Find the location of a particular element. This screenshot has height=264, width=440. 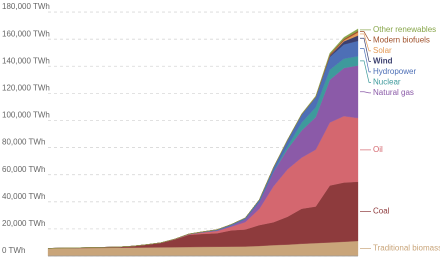

legend-label: Natural gas is located at coordinates (393, 92).